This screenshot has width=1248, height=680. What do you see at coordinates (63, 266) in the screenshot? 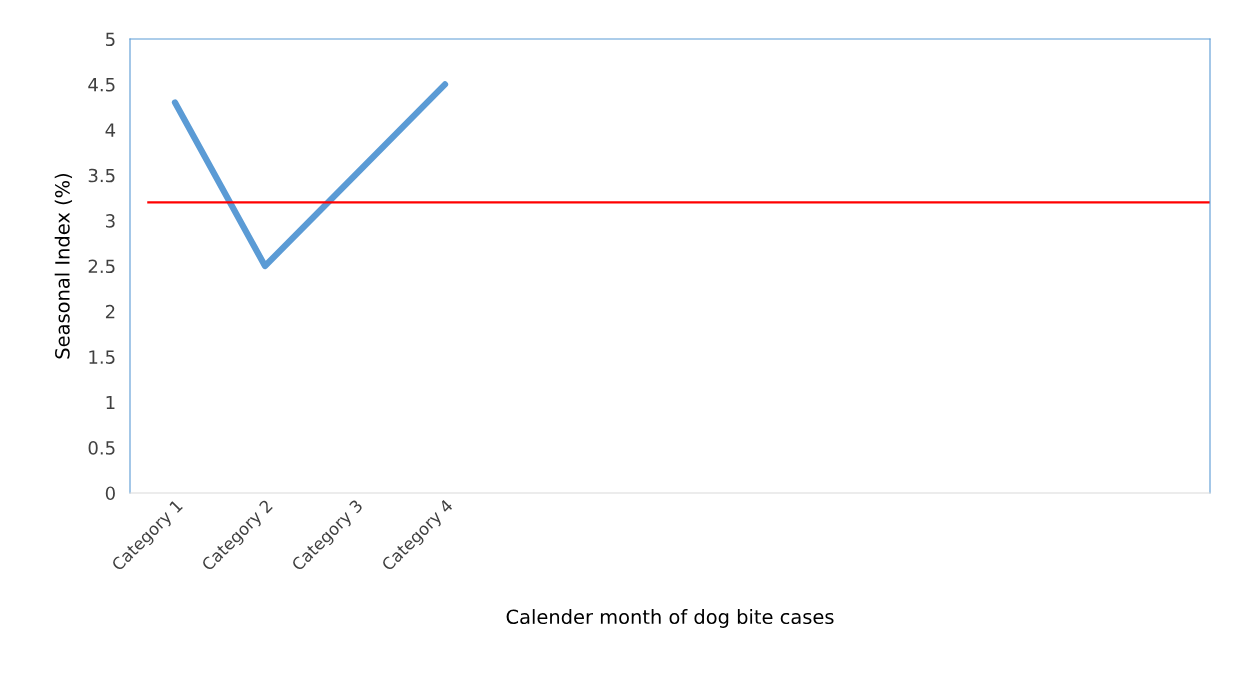
I see `y-axis-title: Seasonal Index (%)` at bounding box center [63, 266].